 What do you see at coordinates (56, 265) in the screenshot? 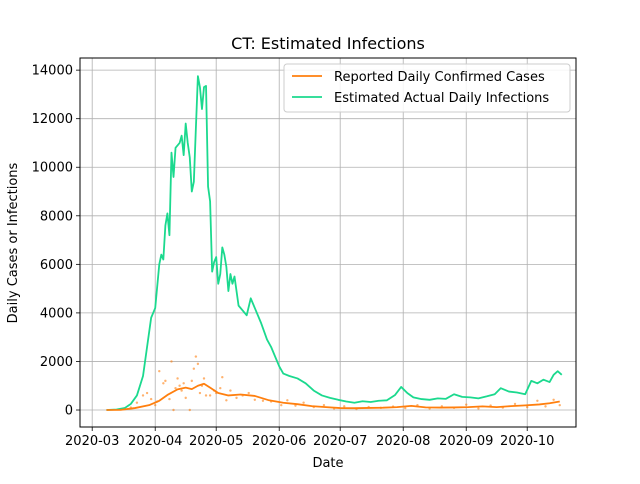
I see `y-tick-label: 6000` at bounding box center [56, 265].